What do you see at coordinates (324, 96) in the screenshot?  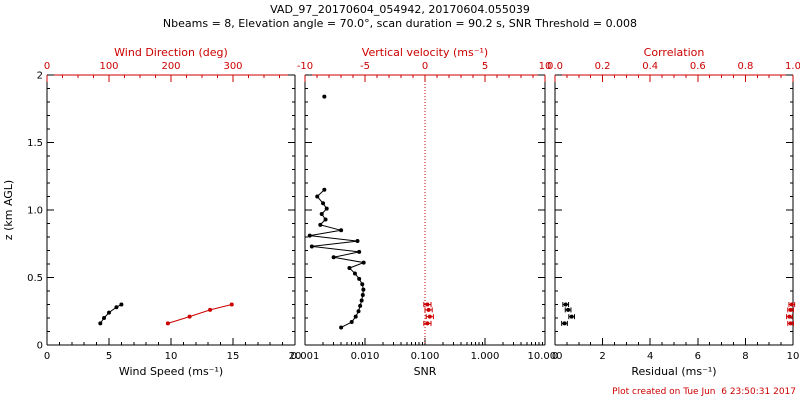 I see `series-snr-isolated-point` at bounding box center [324, 96].